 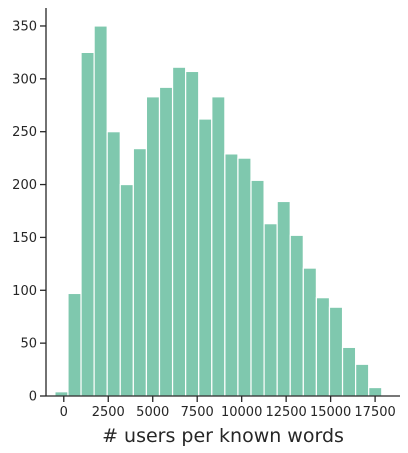 I want to click on x-tick-label: 12500, so click(x=285, y=412).